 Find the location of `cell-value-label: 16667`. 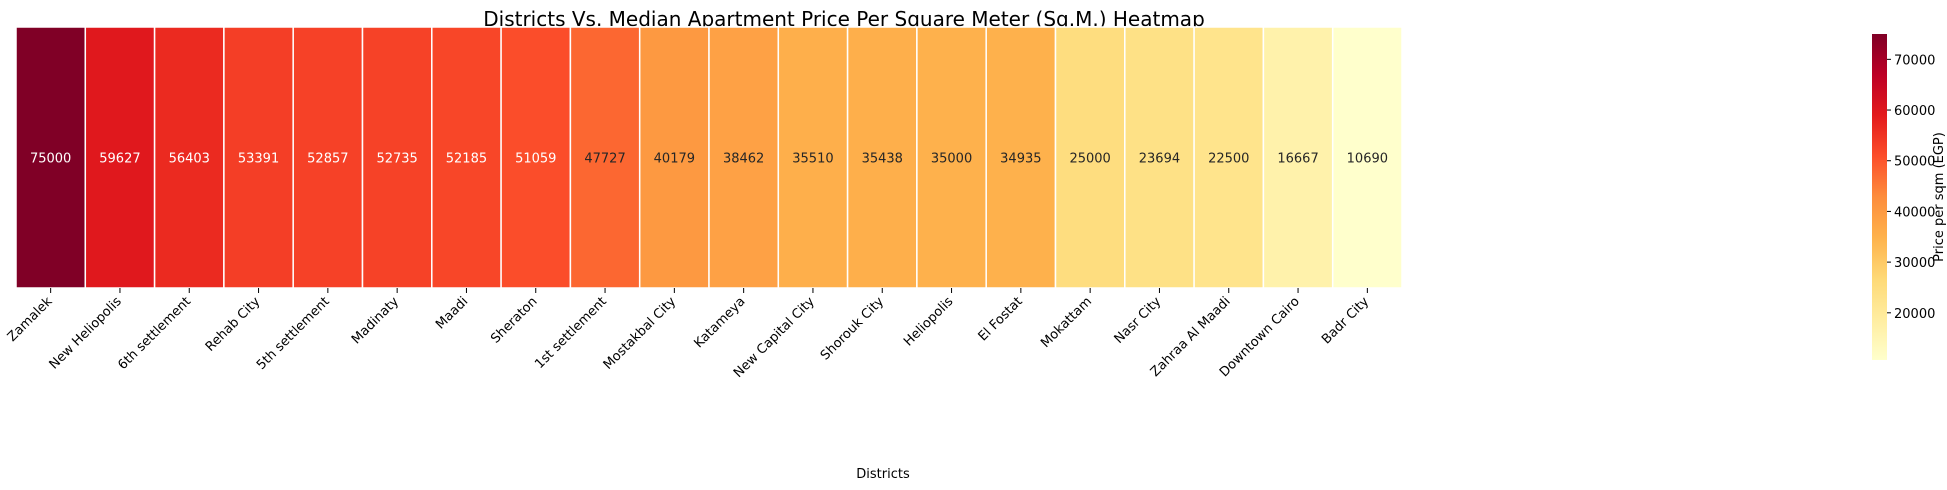

cell-value-label: 16667 is located at coordinates (1297, 159).